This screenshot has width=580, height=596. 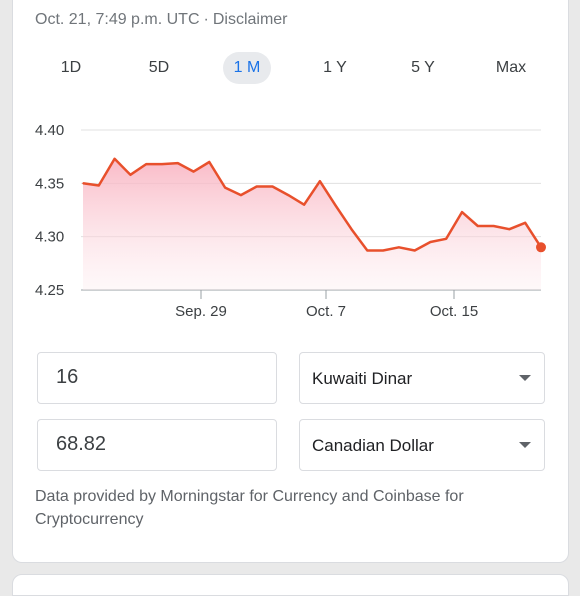 I want to click on amount-from-input, so click(x=156, y=377).